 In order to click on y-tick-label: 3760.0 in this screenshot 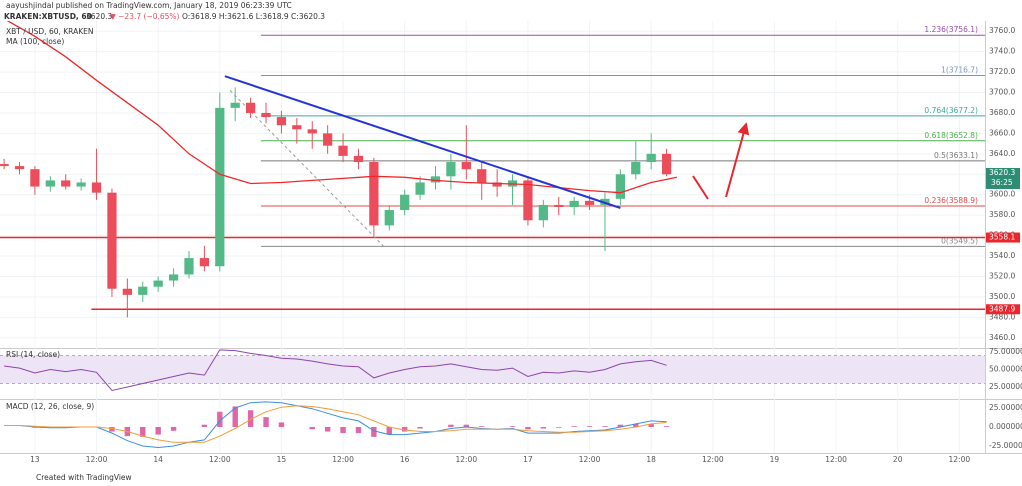, I will do `click(1002, 30)`.